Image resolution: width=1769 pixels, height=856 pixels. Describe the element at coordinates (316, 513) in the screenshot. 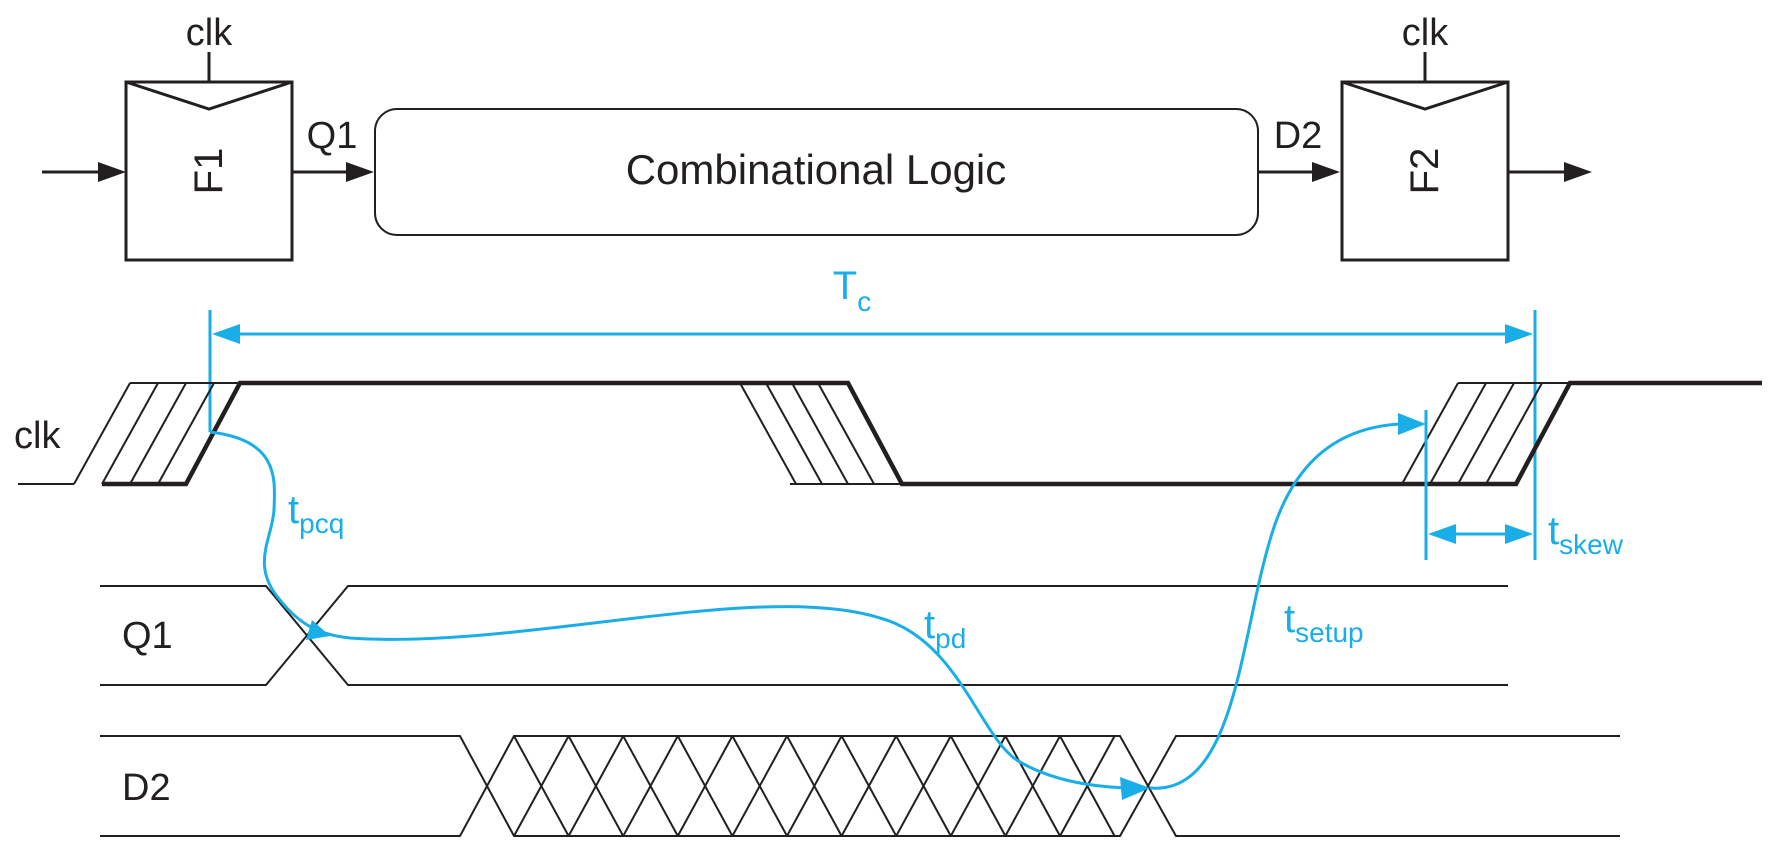

I see `tpcq-label: tpcq` at that location.